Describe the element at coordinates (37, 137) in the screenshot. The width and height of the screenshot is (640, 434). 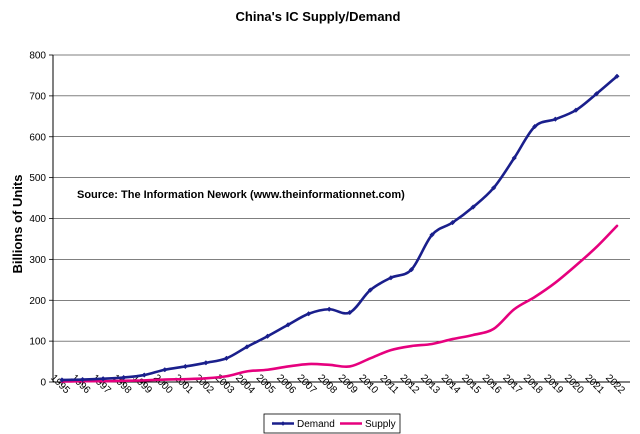
I see `y-tick-label: 600` at that location.